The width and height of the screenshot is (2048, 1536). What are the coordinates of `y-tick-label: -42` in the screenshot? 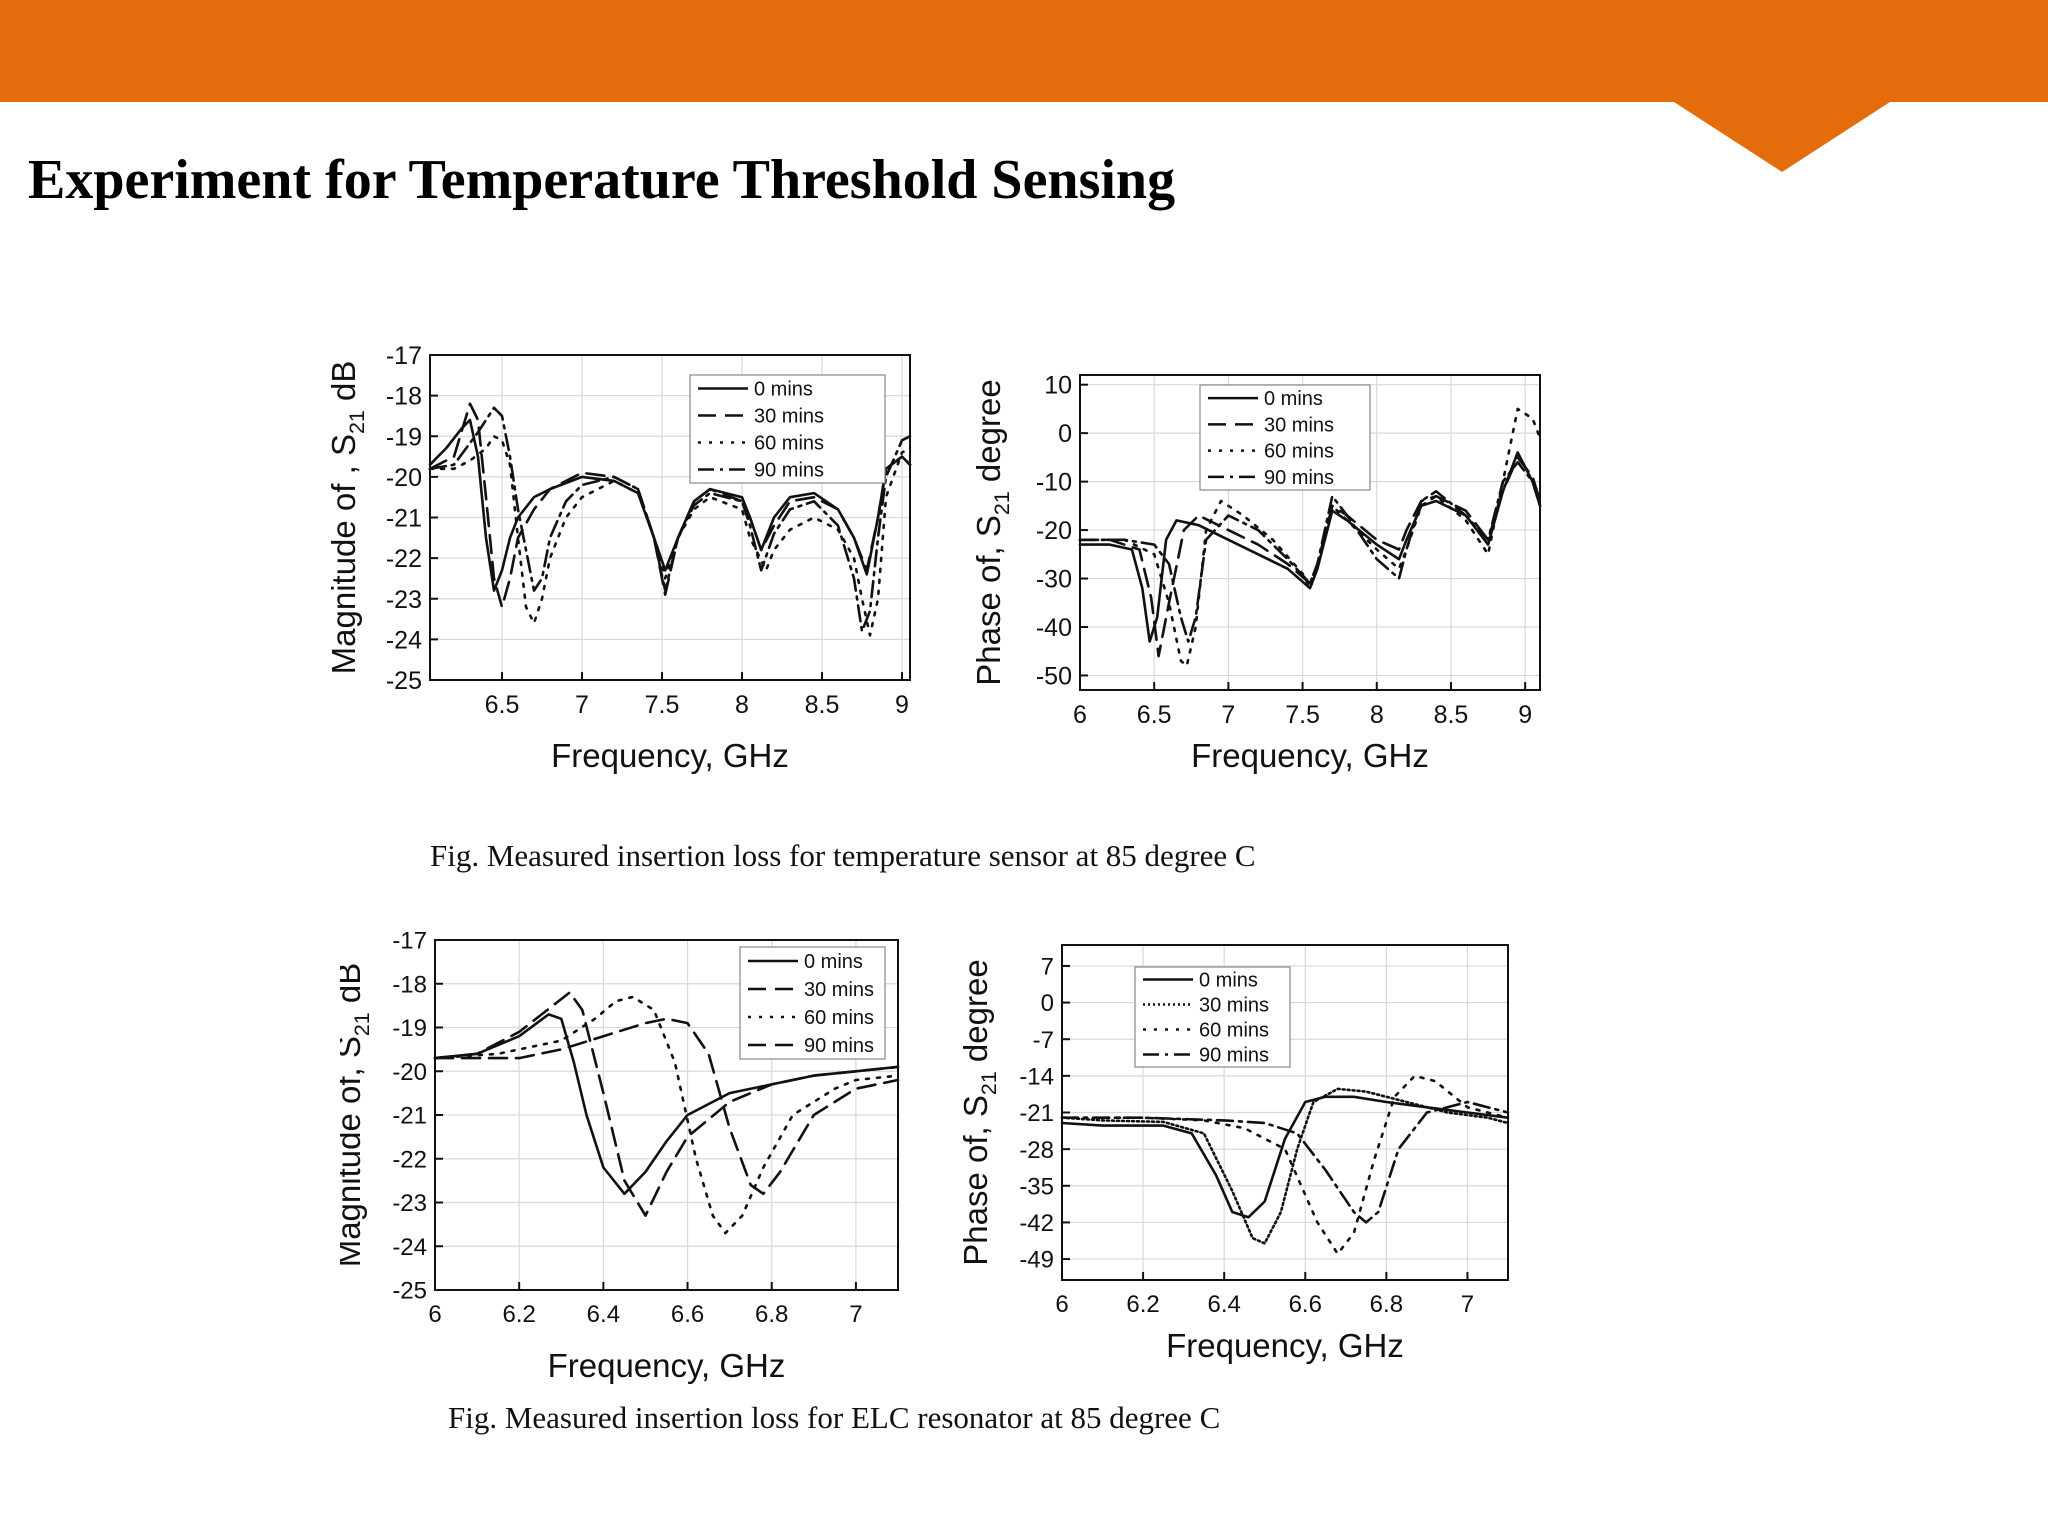 It's located at (1036, 1223).